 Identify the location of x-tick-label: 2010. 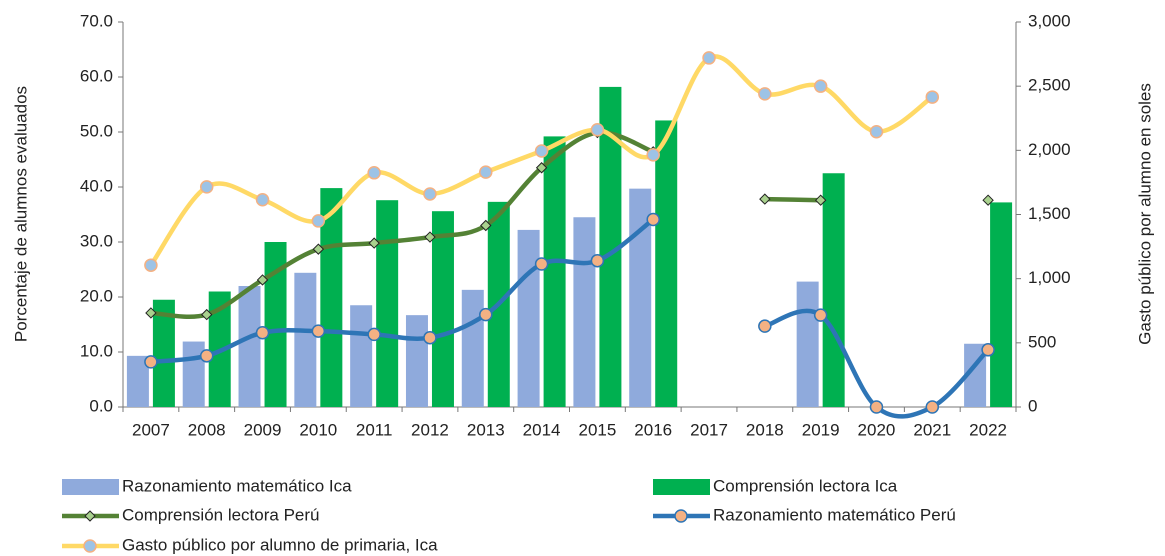
(318, 429).